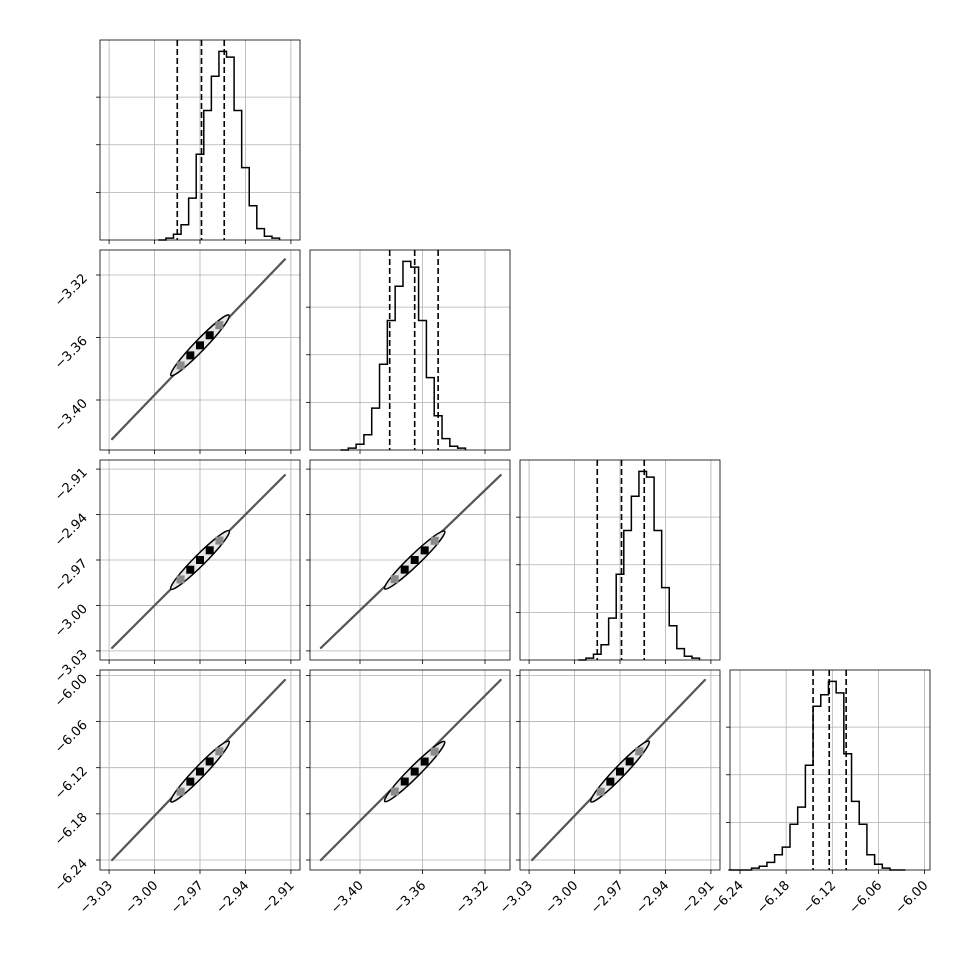 The width and height of the screenshot is (970, 970). What do you see at coordinates (71, 484) in the screenshot?
I see `y-tick-label: −2.91` at bounding box center [71, 484].